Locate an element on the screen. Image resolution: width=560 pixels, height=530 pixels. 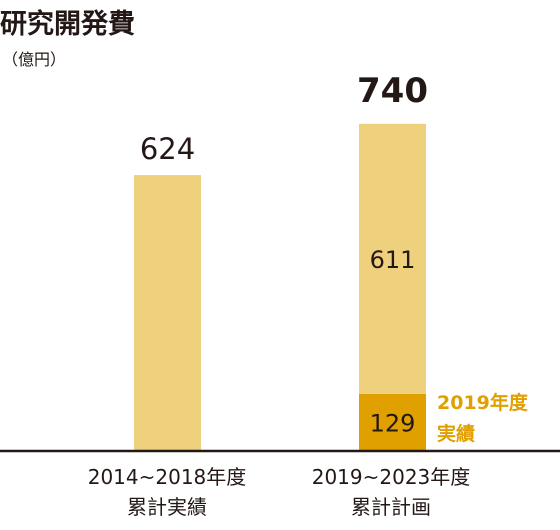
unit-label: （億円） is located at coordinates (34, 59).